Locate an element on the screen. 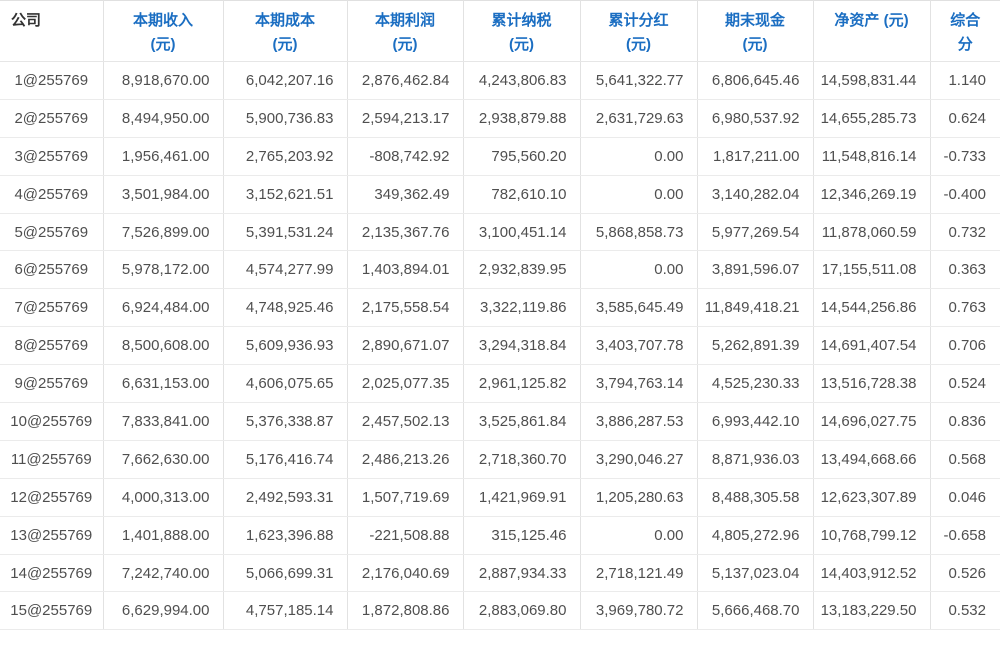 The height and width of the screenshot is (645, 1000). cell-net-assets: 12,346,269.19 is located at coordinates (872, 194).